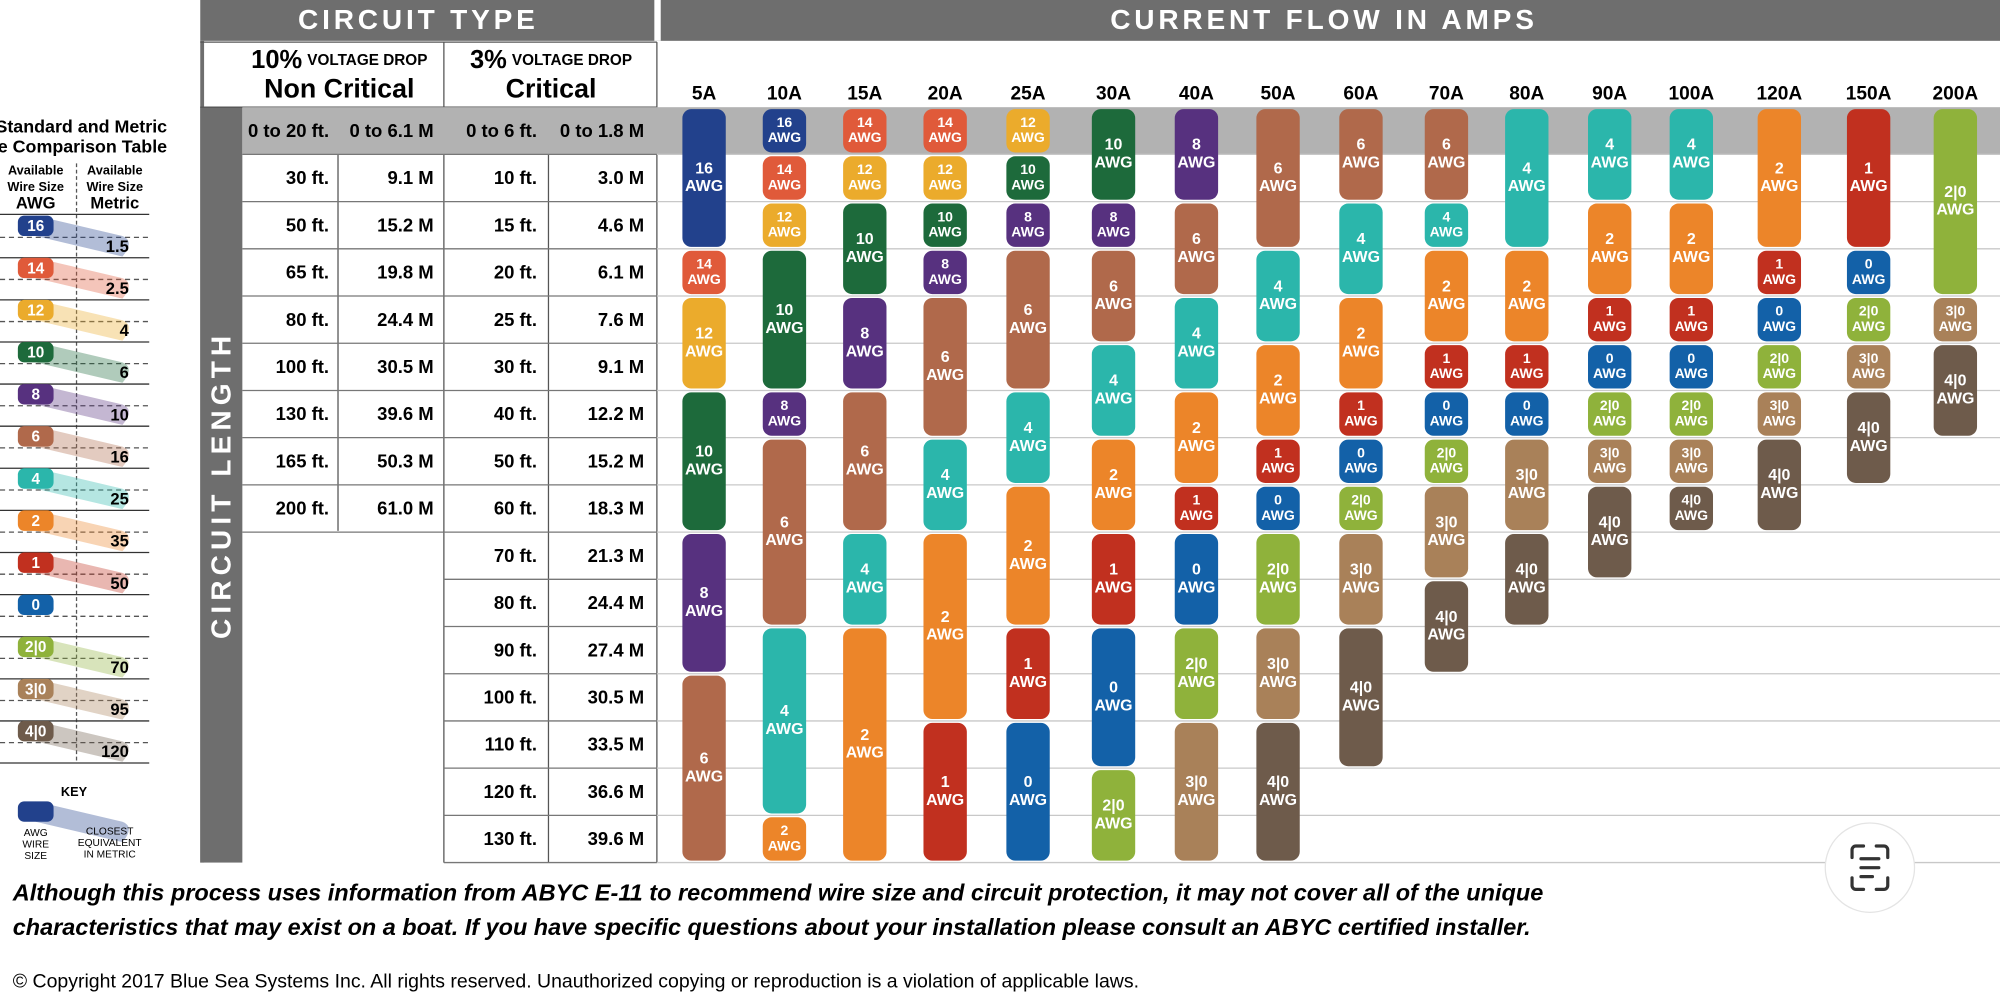 The width and height of the screenshot is (2000, 994). Describe the element at coordinates (405, 366) in the screenshot. I see `length-cell: 30.5 M` at that location.